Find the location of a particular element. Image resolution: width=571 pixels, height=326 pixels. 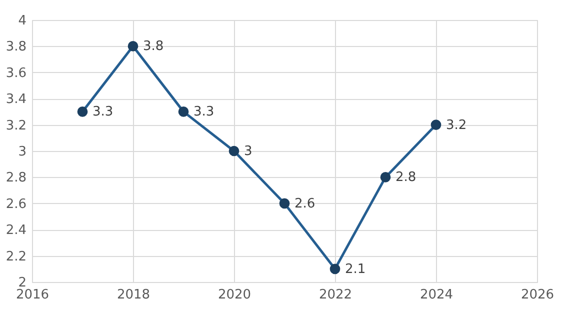

data-label: 2.1 is located at coordinates (355, 269).